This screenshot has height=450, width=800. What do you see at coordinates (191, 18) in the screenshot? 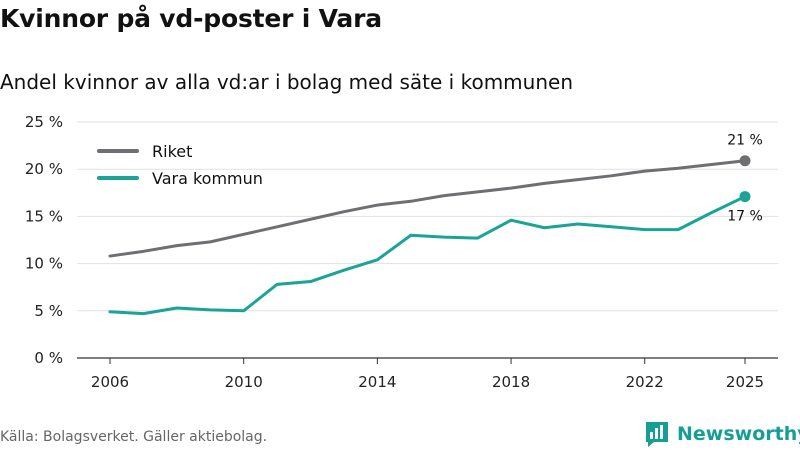
I see `chart-title: Kvinnor på vd-poster i Vara` at bounding box center [191, 18].